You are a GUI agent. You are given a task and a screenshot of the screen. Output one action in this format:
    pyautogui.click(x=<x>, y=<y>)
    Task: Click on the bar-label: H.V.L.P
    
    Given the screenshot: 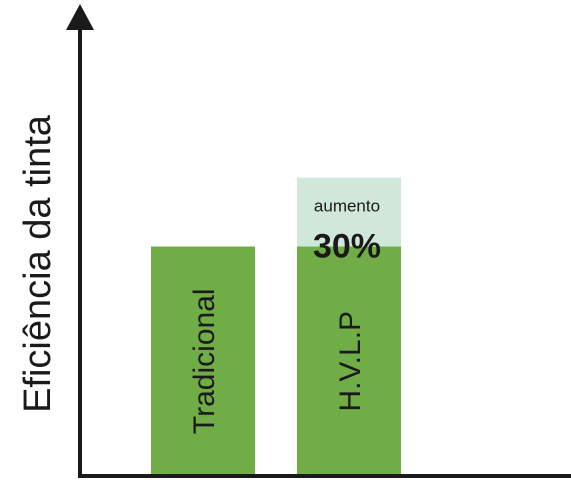 What is the action you would take?
    pyautogui.click(x=350, y=361)
    